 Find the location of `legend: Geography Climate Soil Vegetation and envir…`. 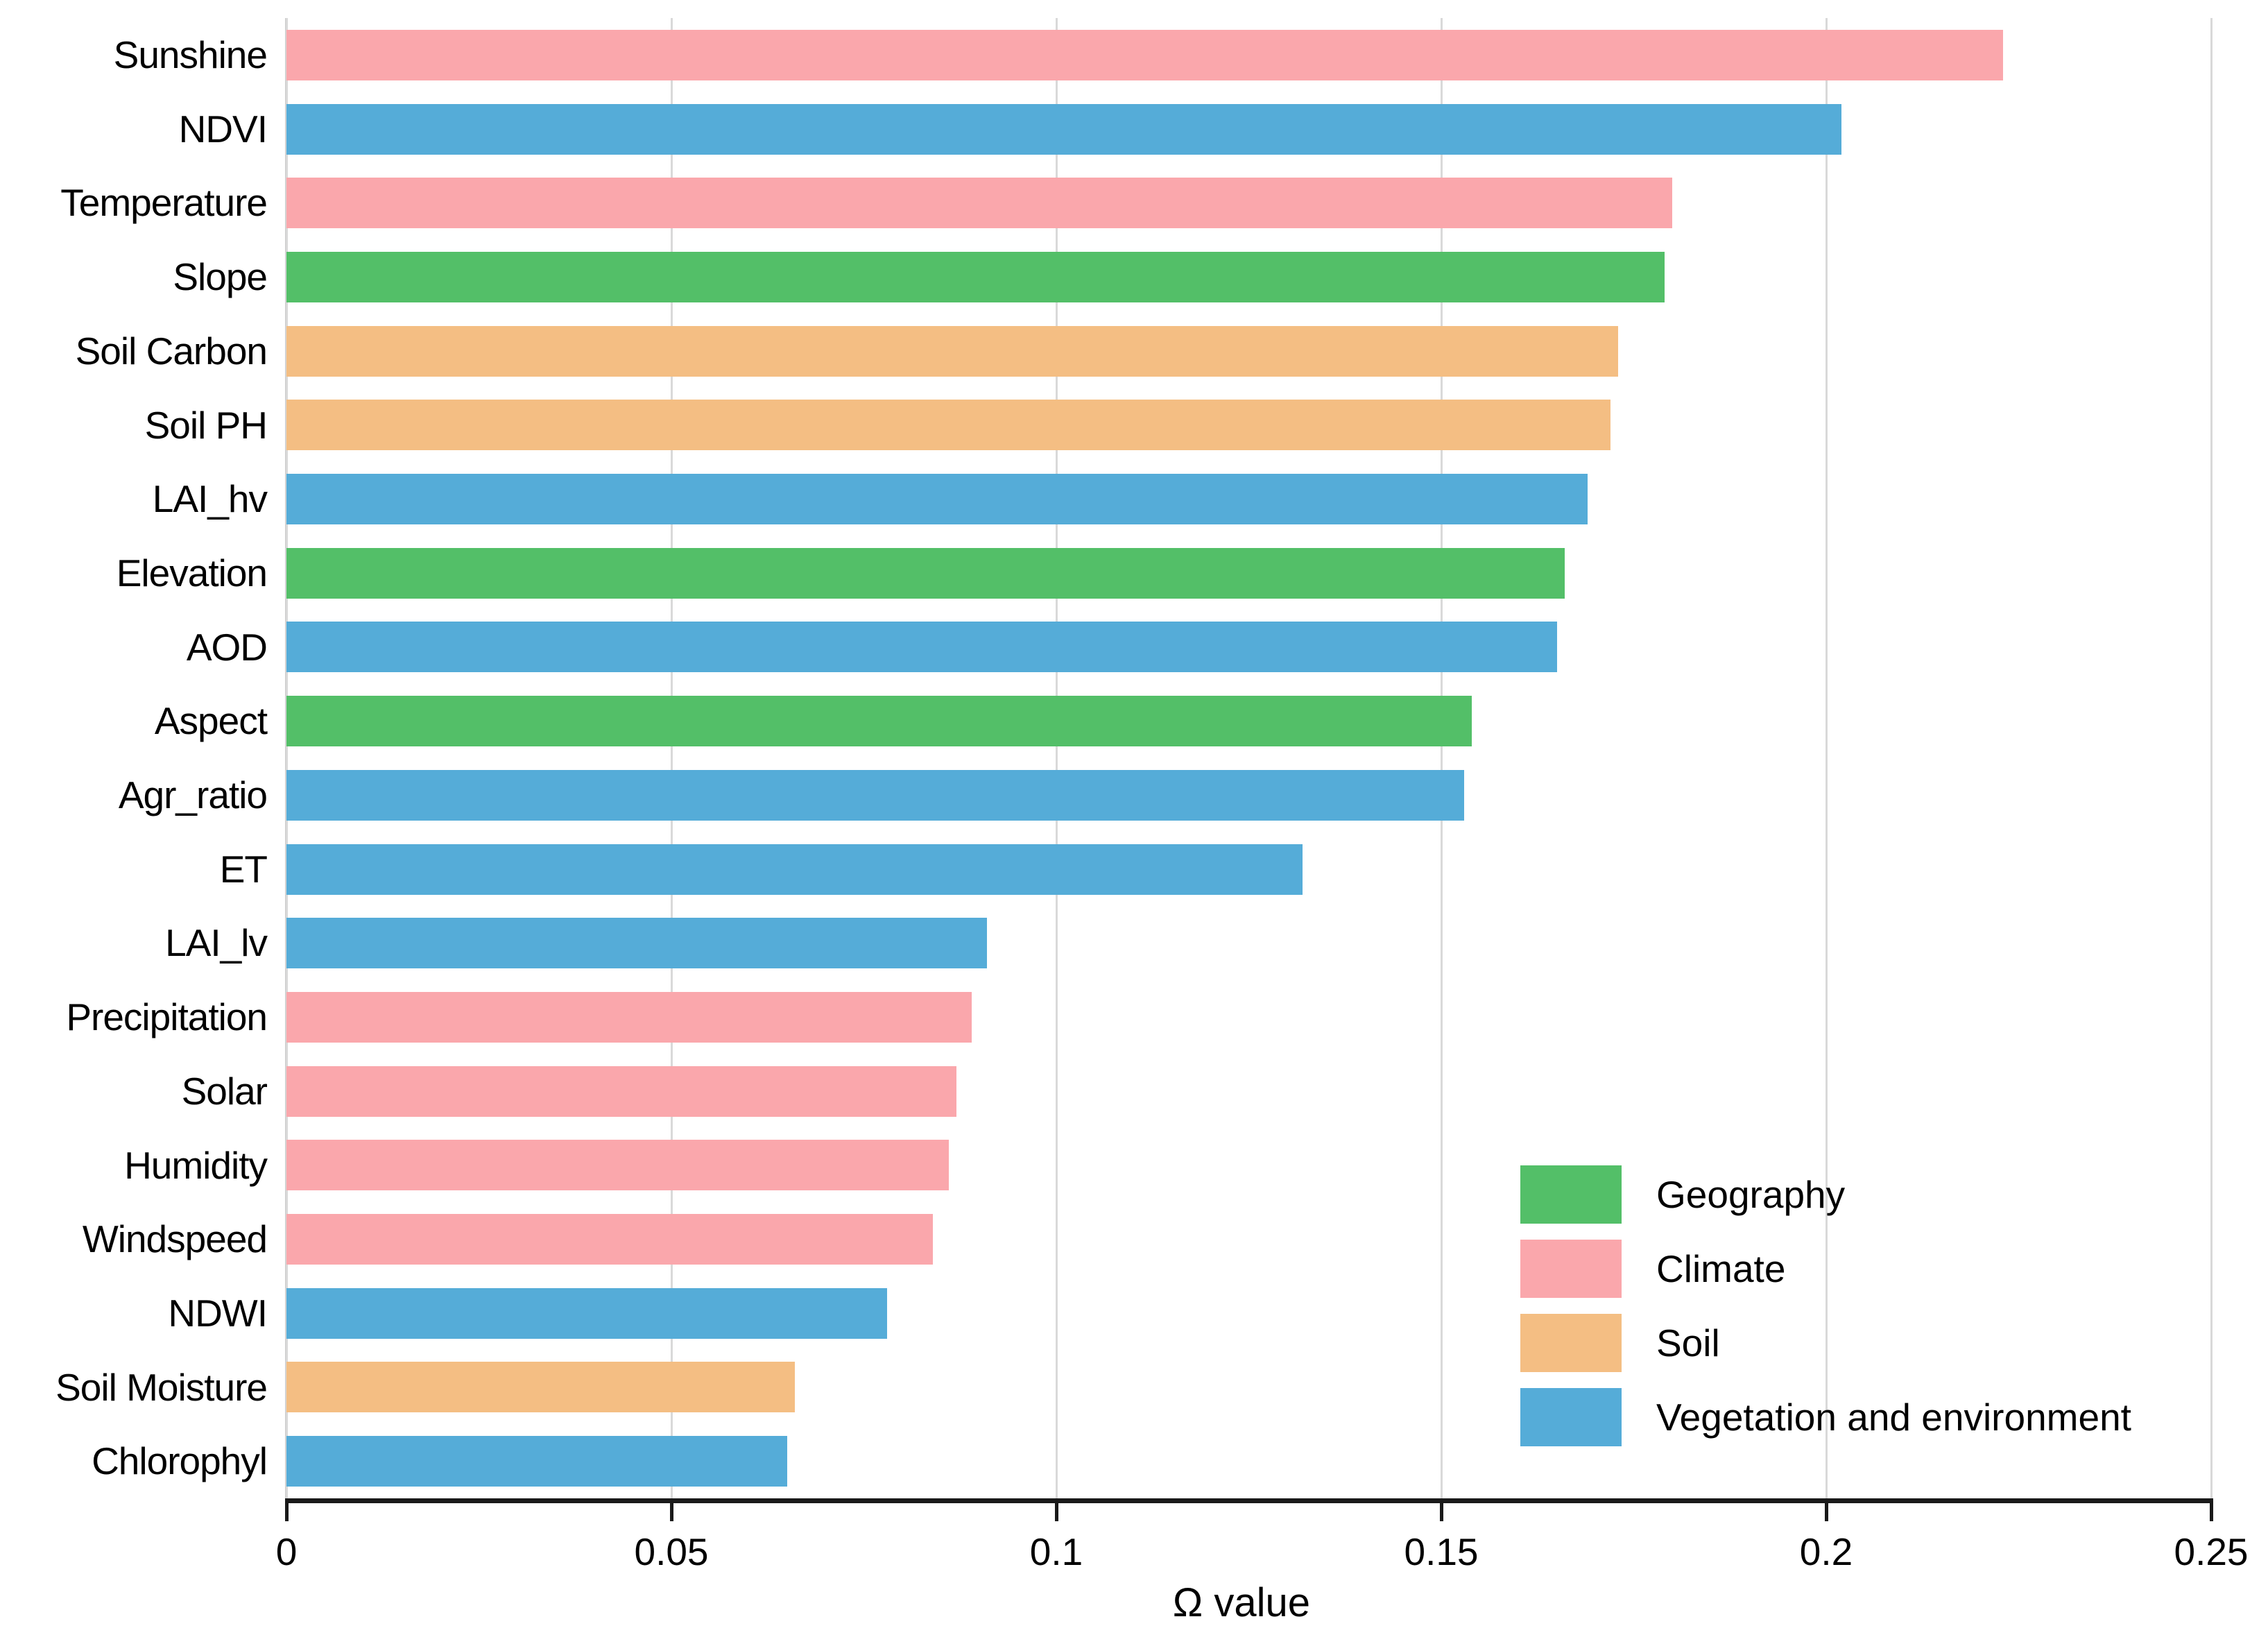

legend: Geography Climate Soil Vegetation and envir… is located at coordinates (1825, 1305).